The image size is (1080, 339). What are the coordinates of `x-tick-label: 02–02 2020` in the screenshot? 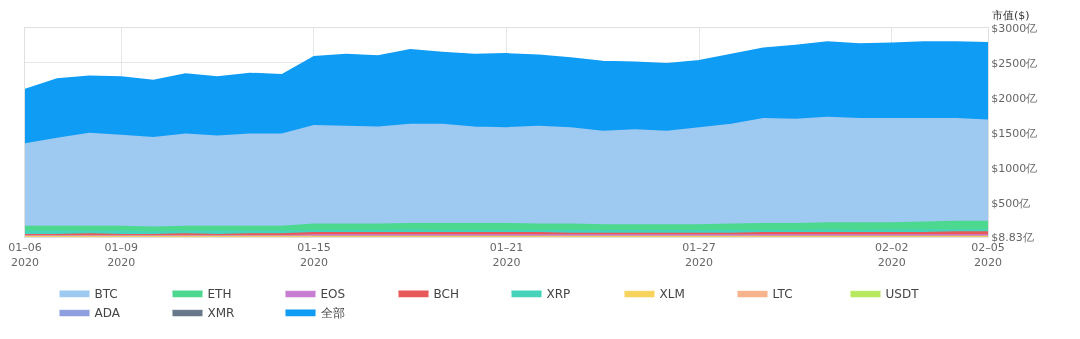 It's located at (891, 255).